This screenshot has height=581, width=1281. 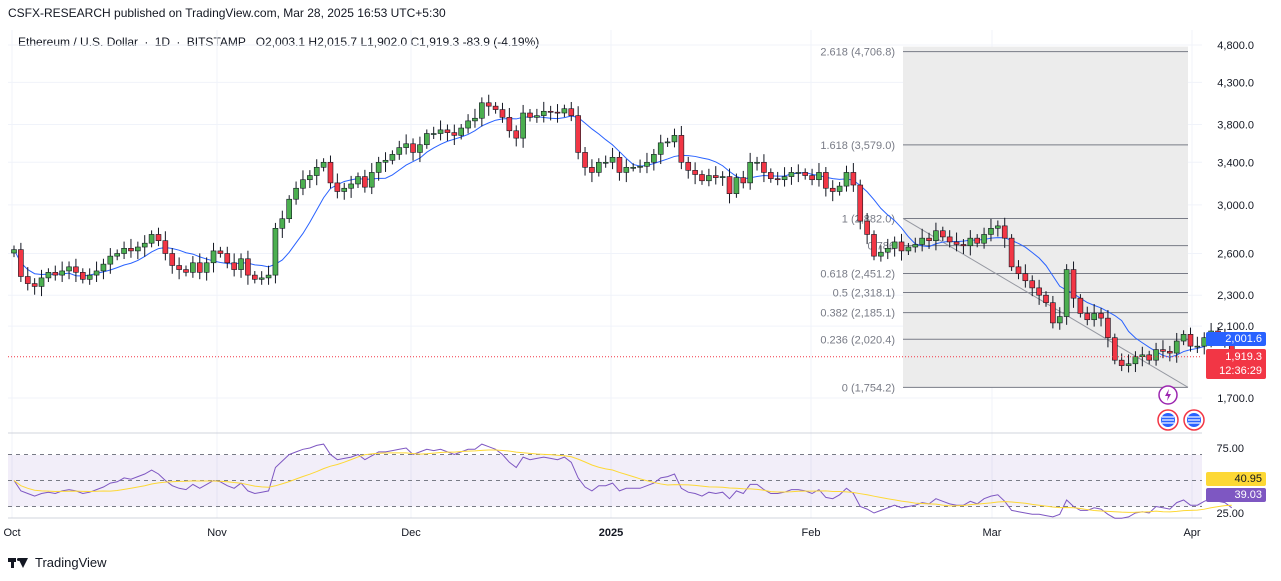 What do you see at coordinates (1045, 217) in the screenshot?
I see `fib-extension-zone` at bounding box center [1045, 217].